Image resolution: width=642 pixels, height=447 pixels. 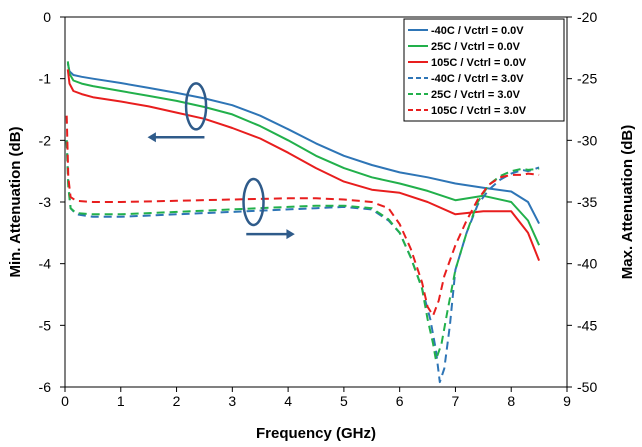 What do you see at coordinates (587, 325) in the screenshot?
I see `right-y-tick-label: -45` at bounding box center [587, 325].